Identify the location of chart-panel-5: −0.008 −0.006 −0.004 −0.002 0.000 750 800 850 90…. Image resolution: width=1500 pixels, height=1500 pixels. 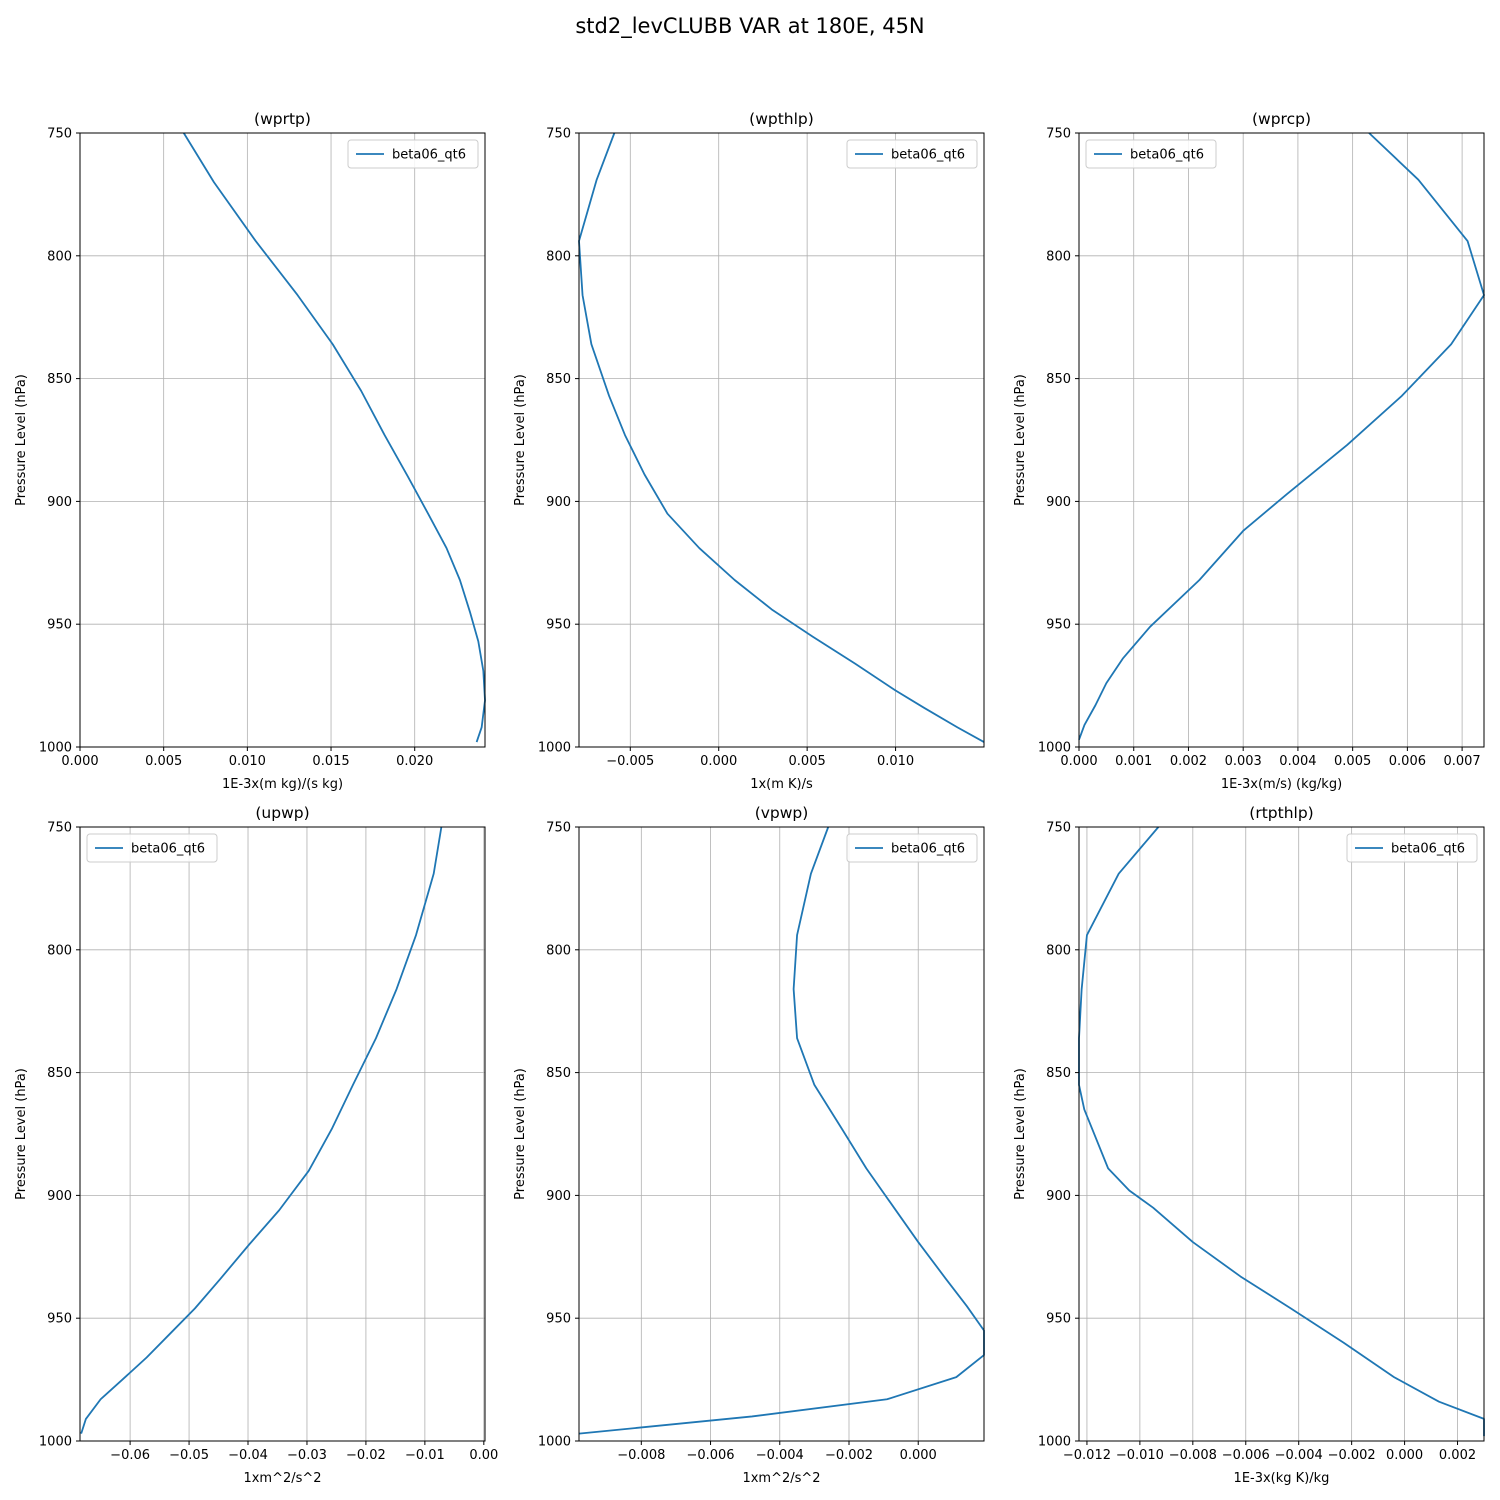
(749, 1145).